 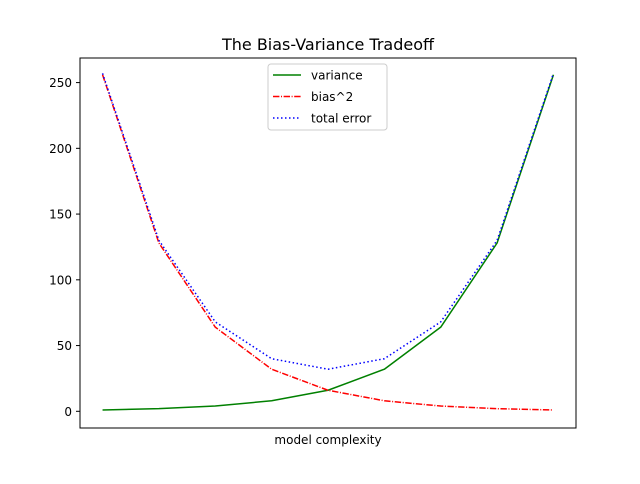 I want to click on legend-label: total error, so click(x=341, y=119).